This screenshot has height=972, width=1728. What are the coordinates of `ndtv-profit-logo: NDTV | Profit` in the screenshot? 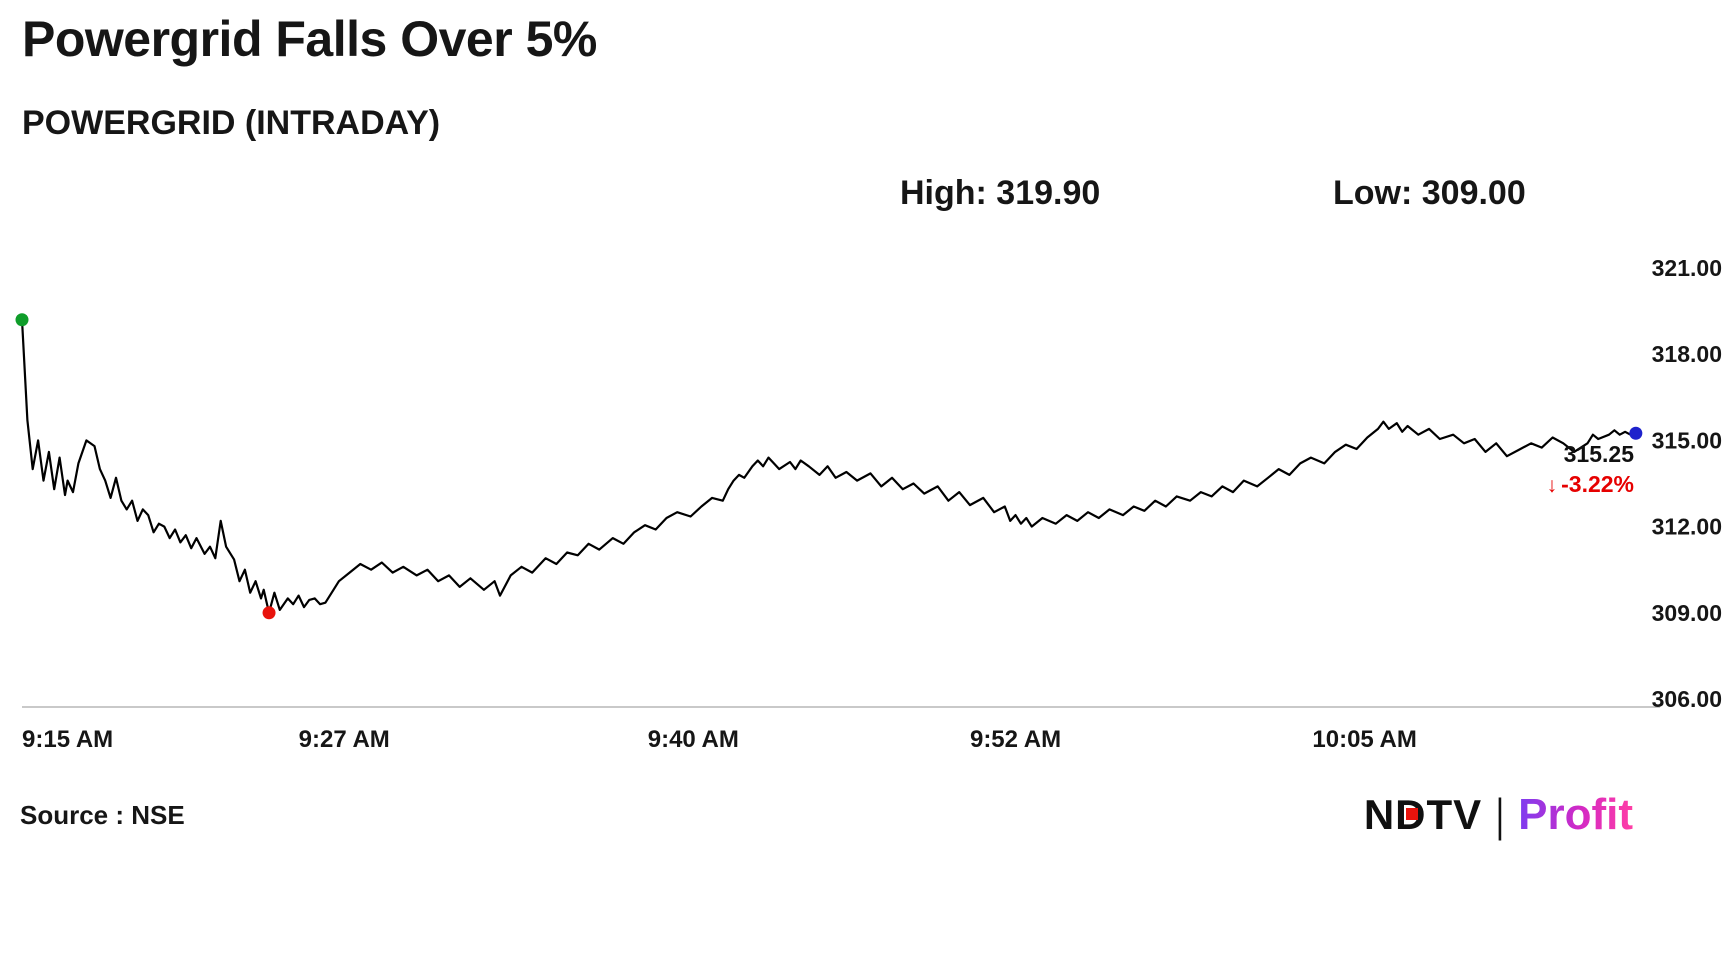 It's located at (1498, 815).